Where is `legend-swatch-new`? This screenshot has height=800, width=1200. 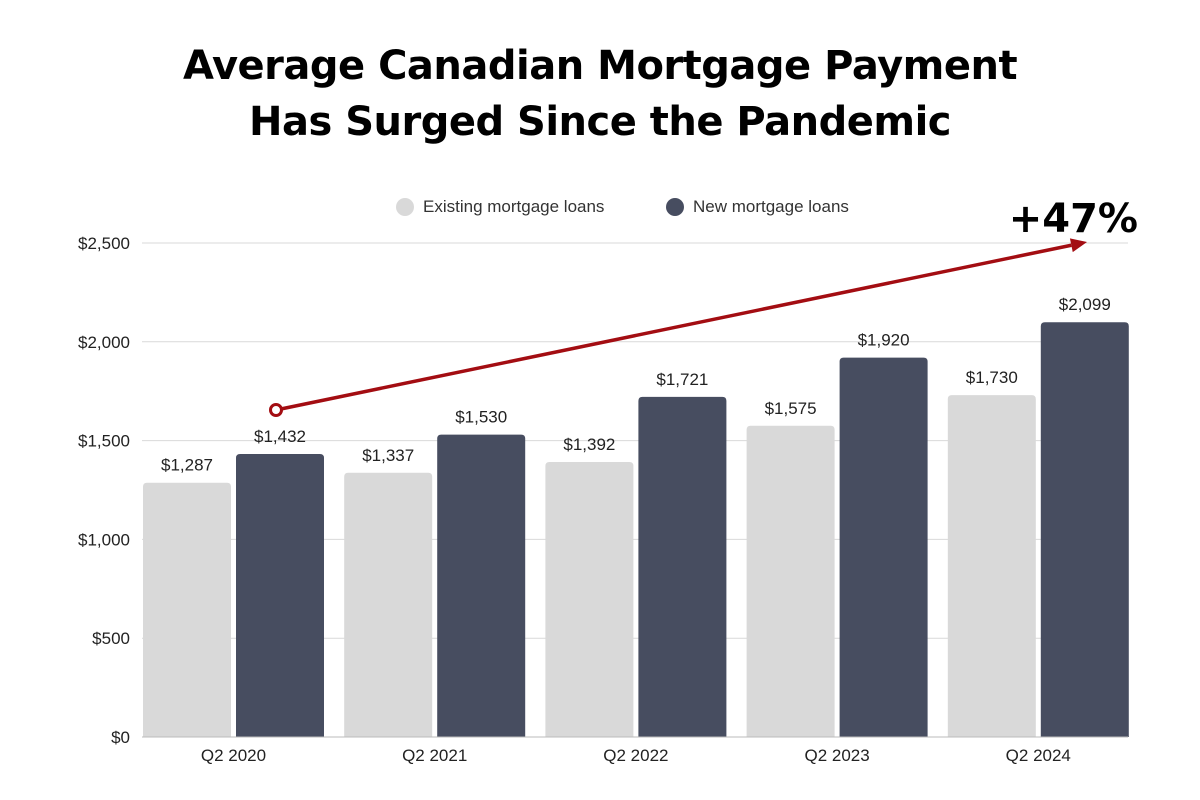 legend-swatch-new is located at coordinates (675, 207).